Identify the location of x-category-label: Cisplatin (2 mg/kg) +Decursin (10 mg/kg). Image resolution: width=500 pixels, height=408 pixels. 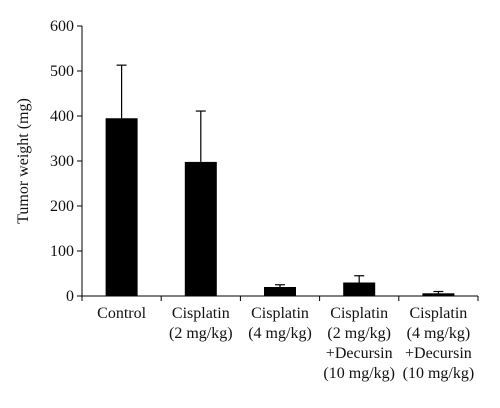
(359, 343).